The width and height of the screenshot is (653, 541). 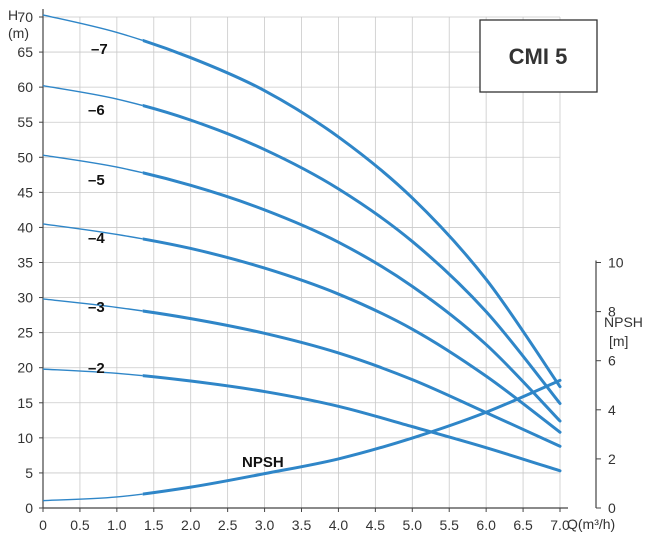 What do you see at coordinates (25, 17) in the screenshot?
I see `y-tick-label: 70` at bounding box center [25, 17].